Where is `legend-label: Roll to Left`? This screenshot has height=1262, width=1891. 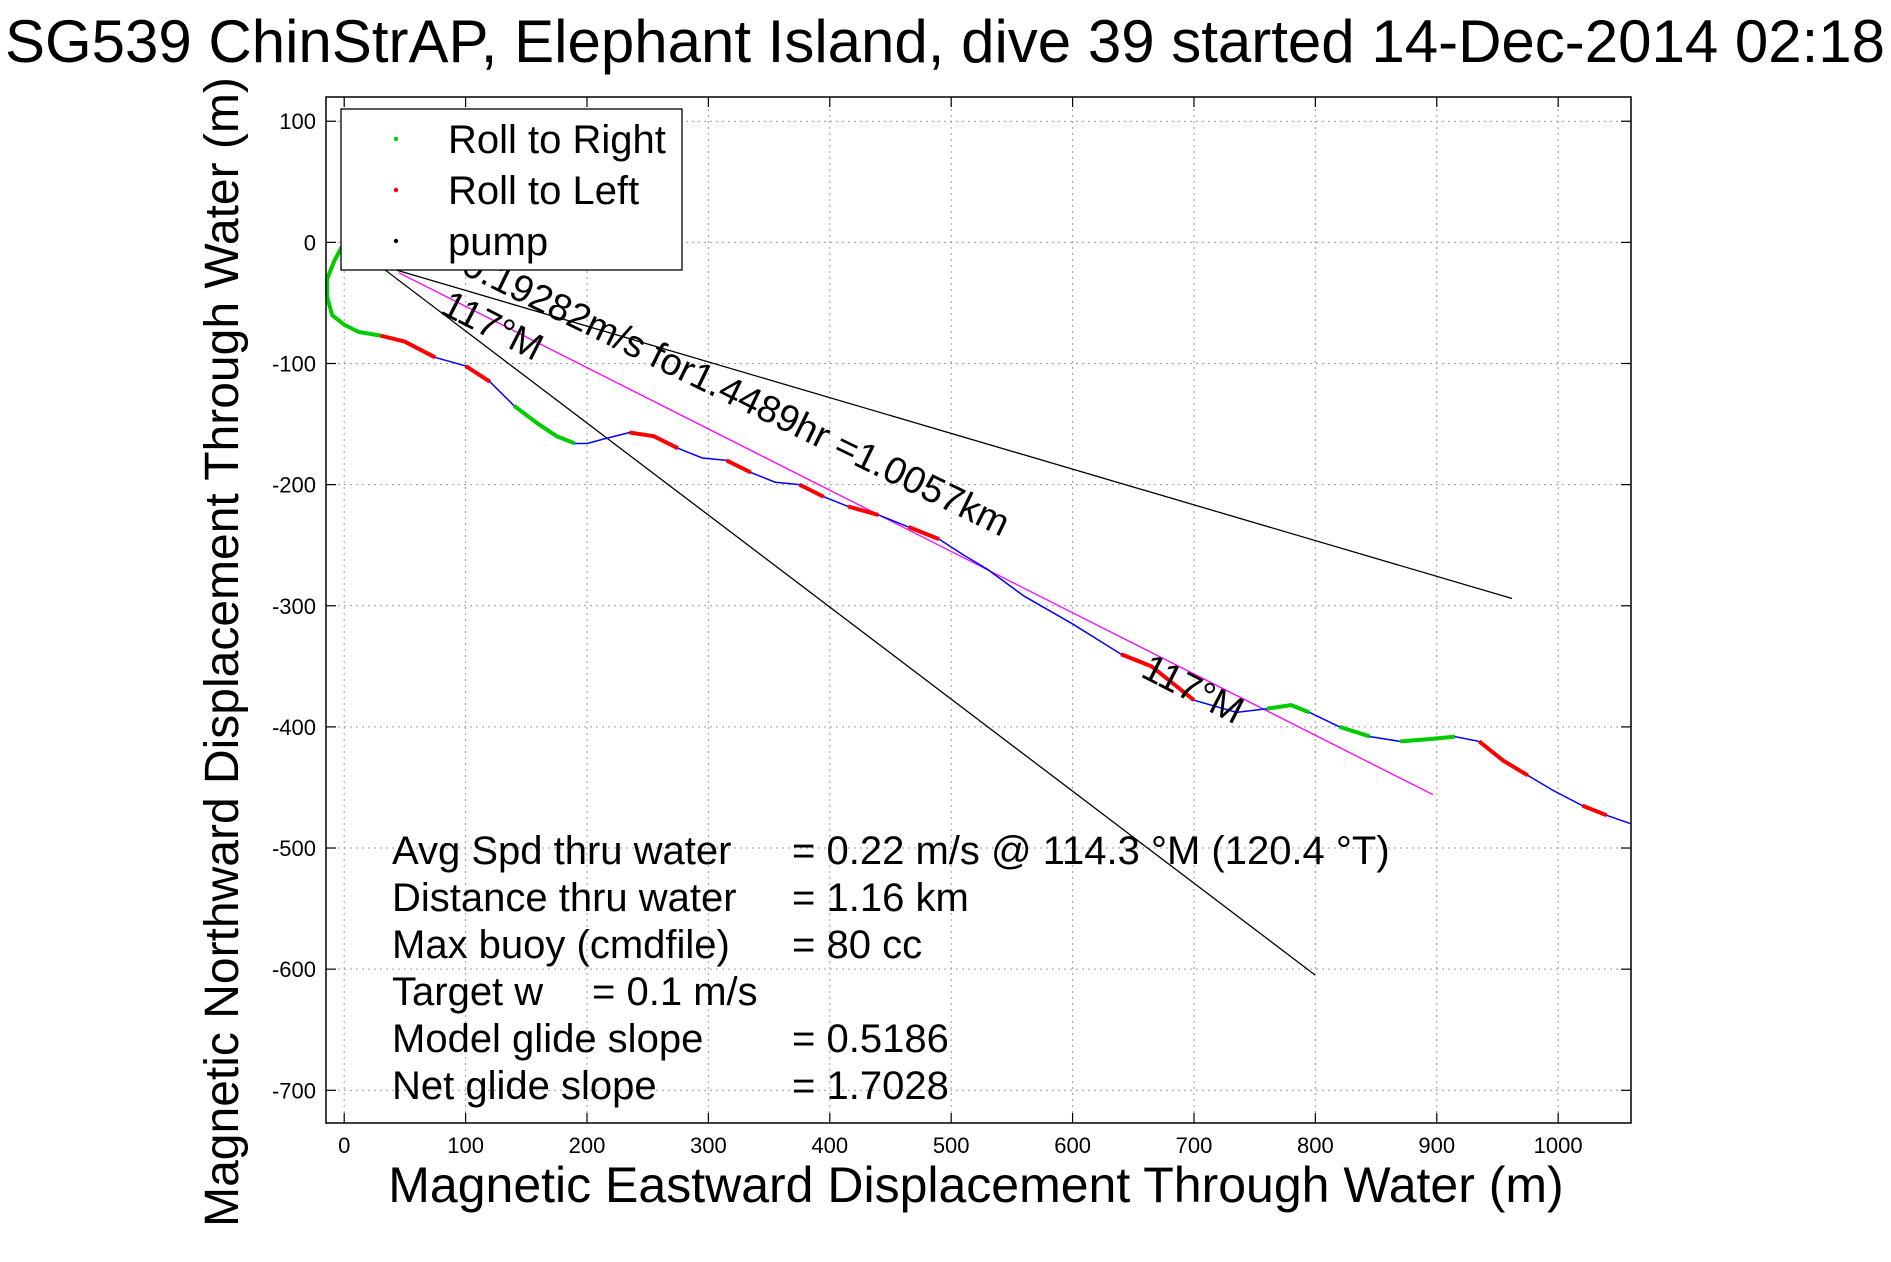 legend-label: Roll to Left is located at coordinates (543, 191).